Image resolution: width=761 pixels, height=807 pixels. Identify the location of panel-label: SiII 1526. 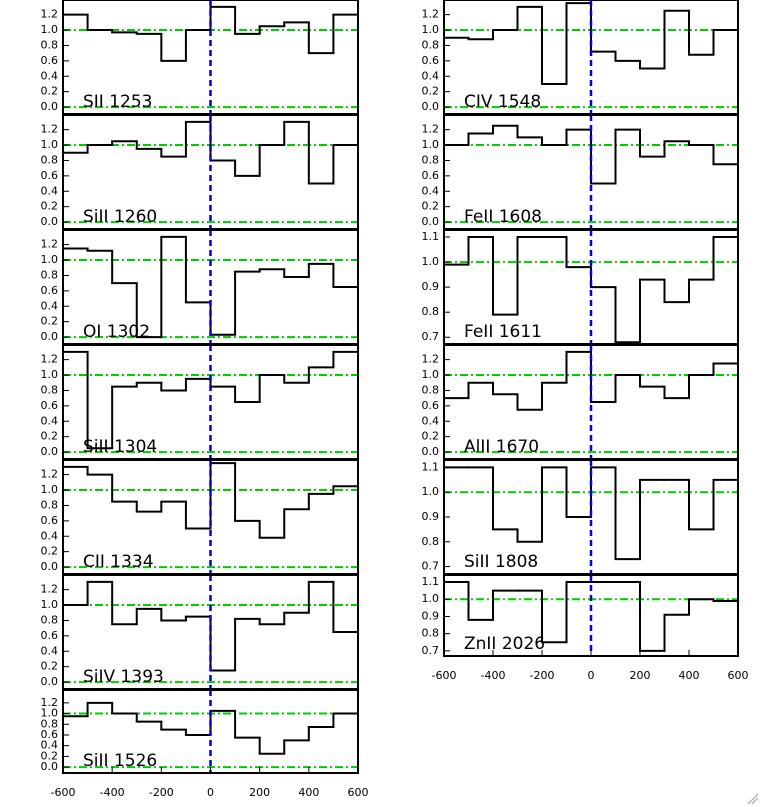
(120, 761).